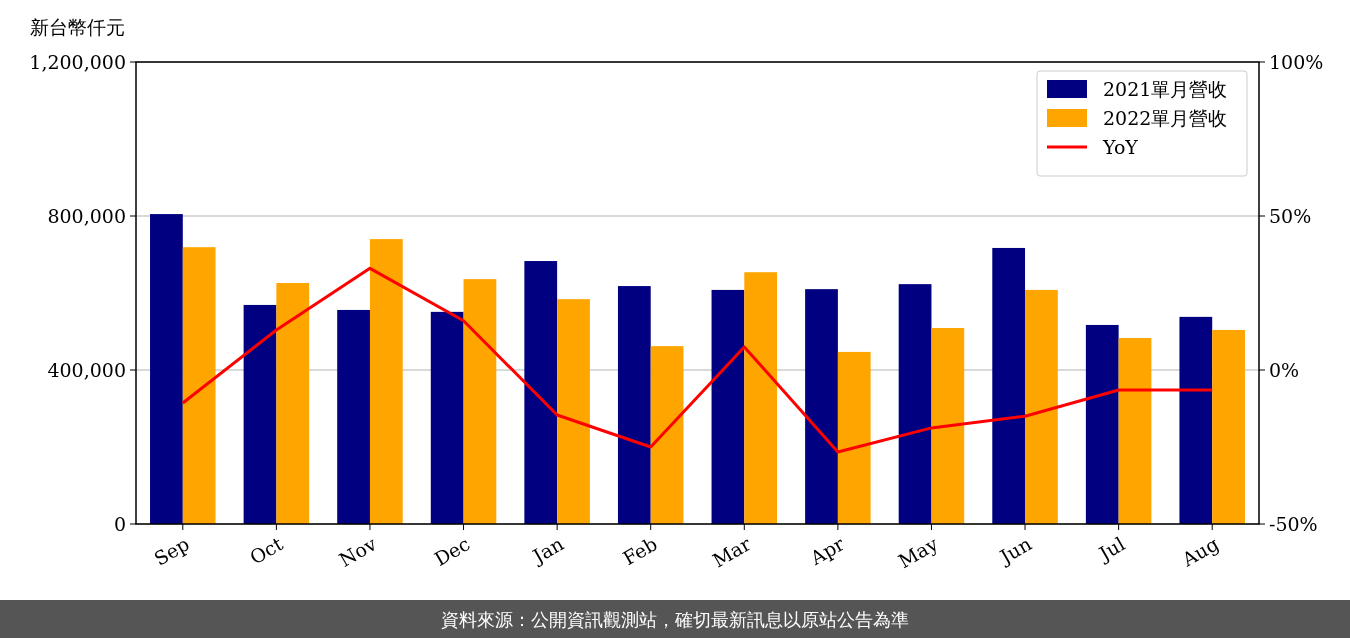  What do you see at coordinates (732, 551) in the screenshot?
I see `x-tick-label: Mar` at bounding box center [732, 551].